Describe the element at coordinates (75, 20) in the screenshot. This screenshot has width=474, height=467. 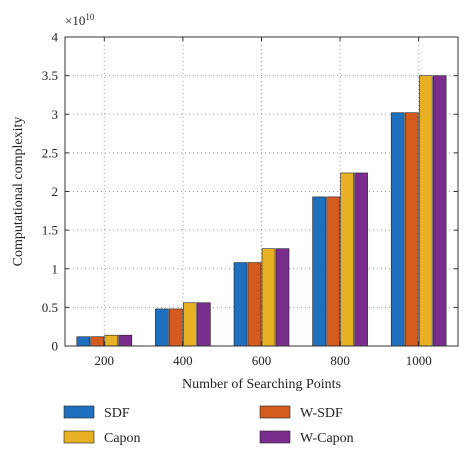
I see `y-axis-exponent-base: ×10` at that location.